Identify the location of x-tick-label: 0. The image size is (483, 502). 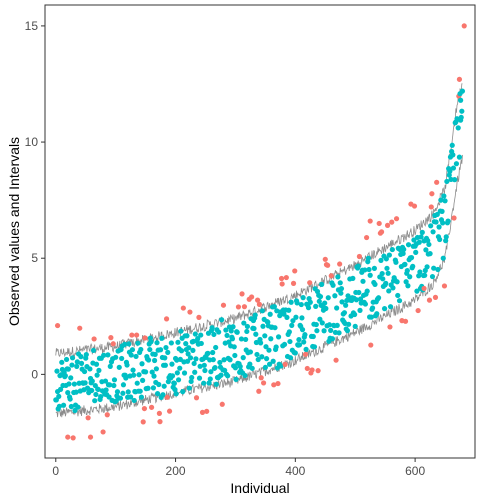
(55, 471).